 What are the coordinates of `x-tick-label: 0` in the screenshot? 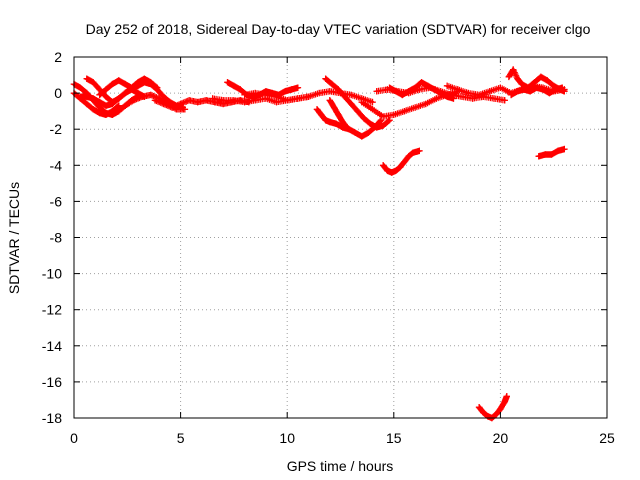 It's located at (74, 438).